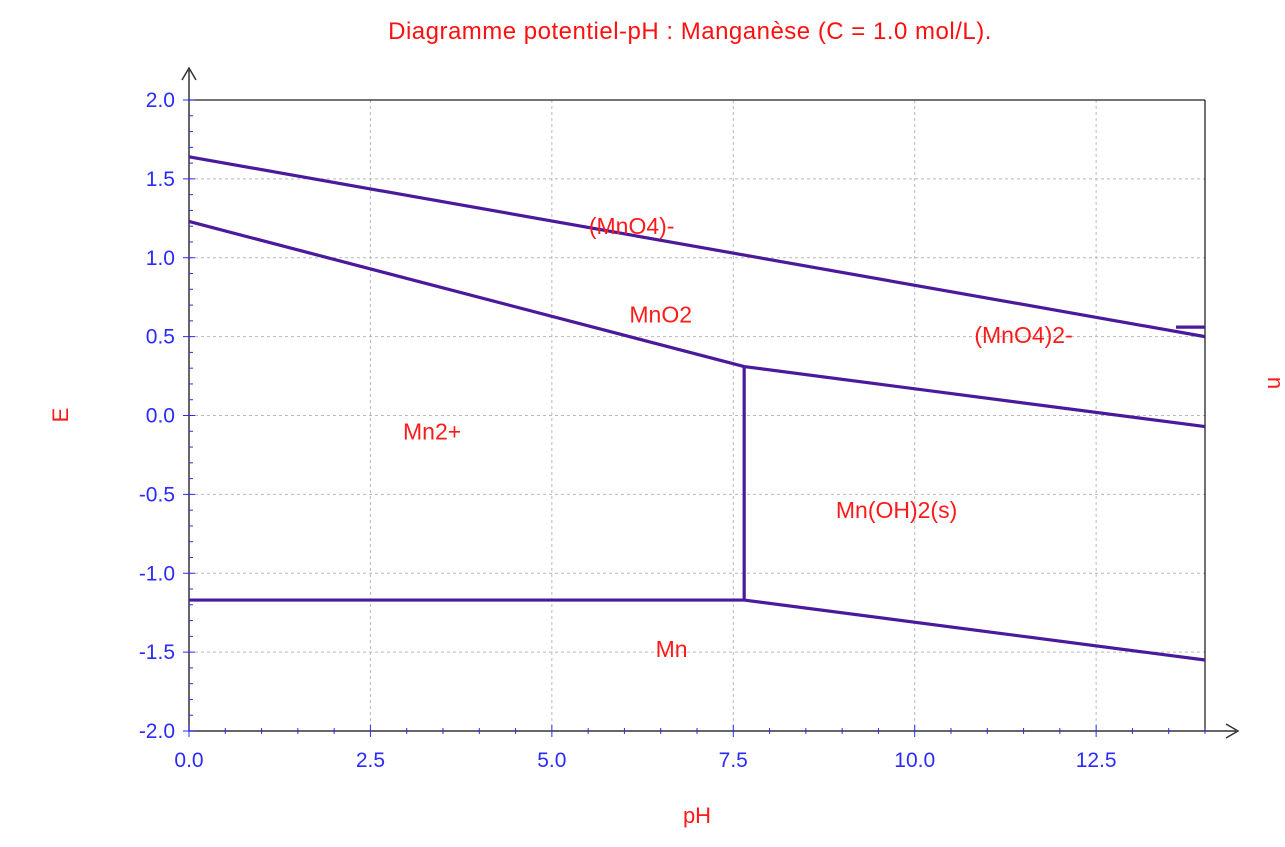 The width and height of the screenshot is (1285, 847). Describe the element at coordinates (160, 337) in the screenshot. I see `y-tick-label: 0.5` at that location.